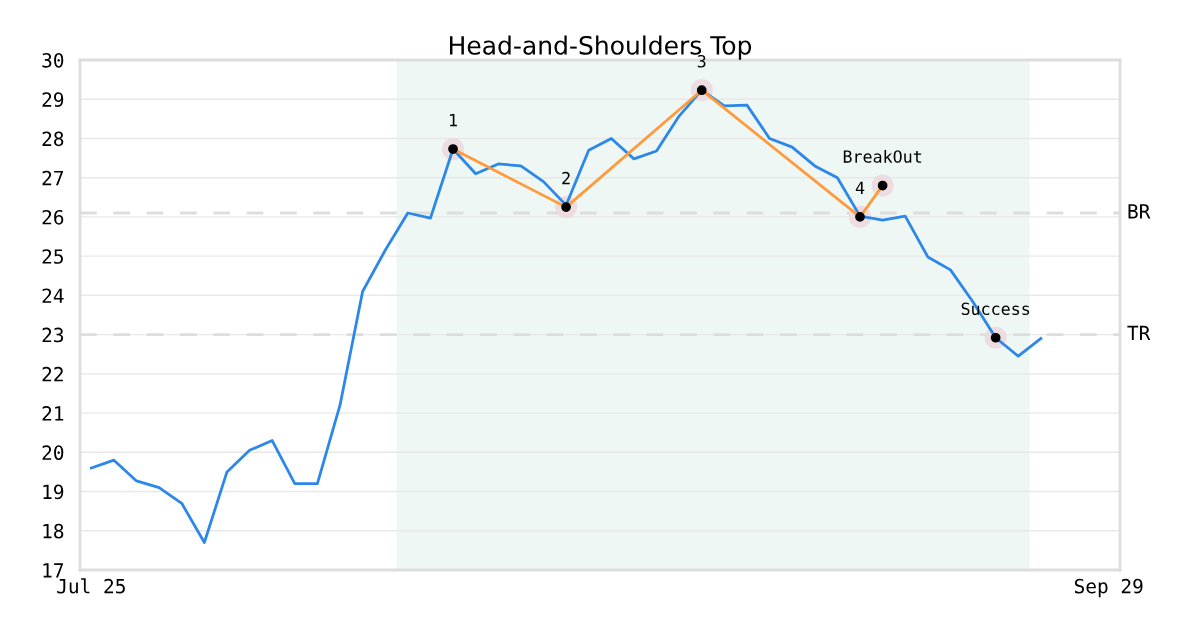 The image size is (1200, 630). What do you see at coordinates (53, 139) in the screenshot?
I see `y-tick-label: 28` at bounding box center [53, 139].